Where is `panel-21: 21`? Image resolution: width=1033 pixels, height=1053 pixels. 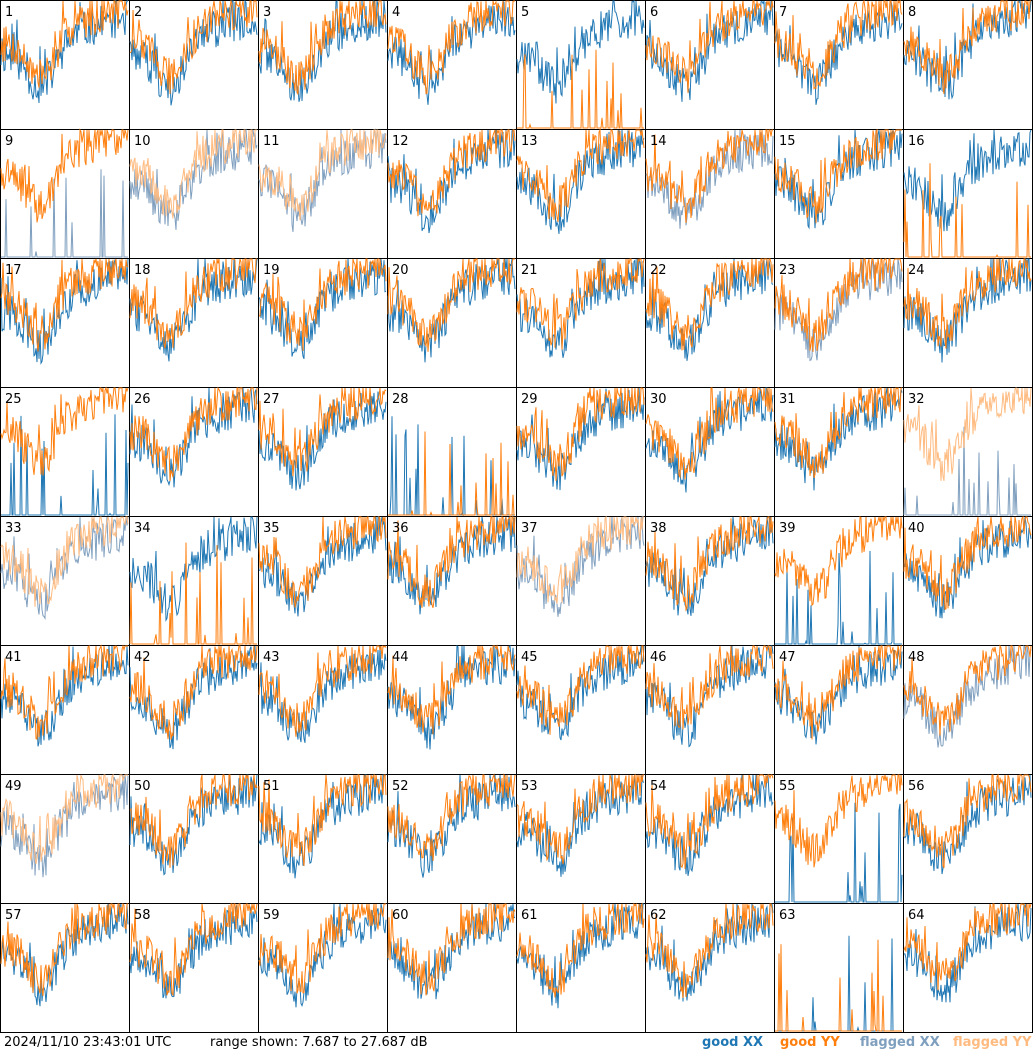
panel-21: 21 is located at coordinates (581, 323).